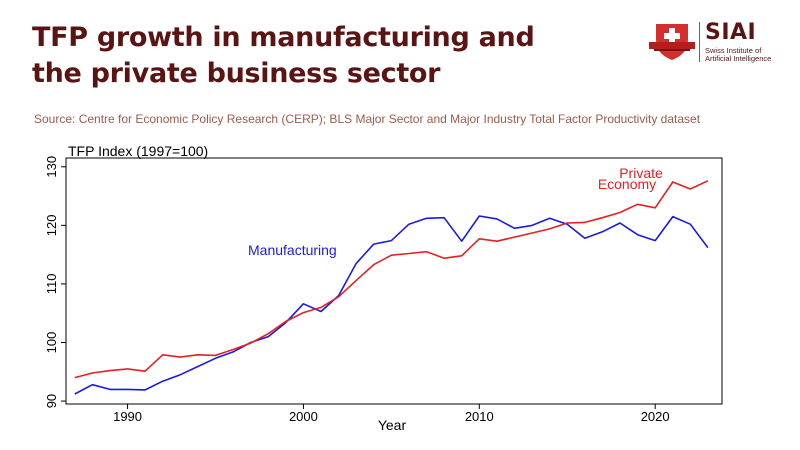  I want to click on chart-title: TFP Index (1997=100), so click(138, 151).